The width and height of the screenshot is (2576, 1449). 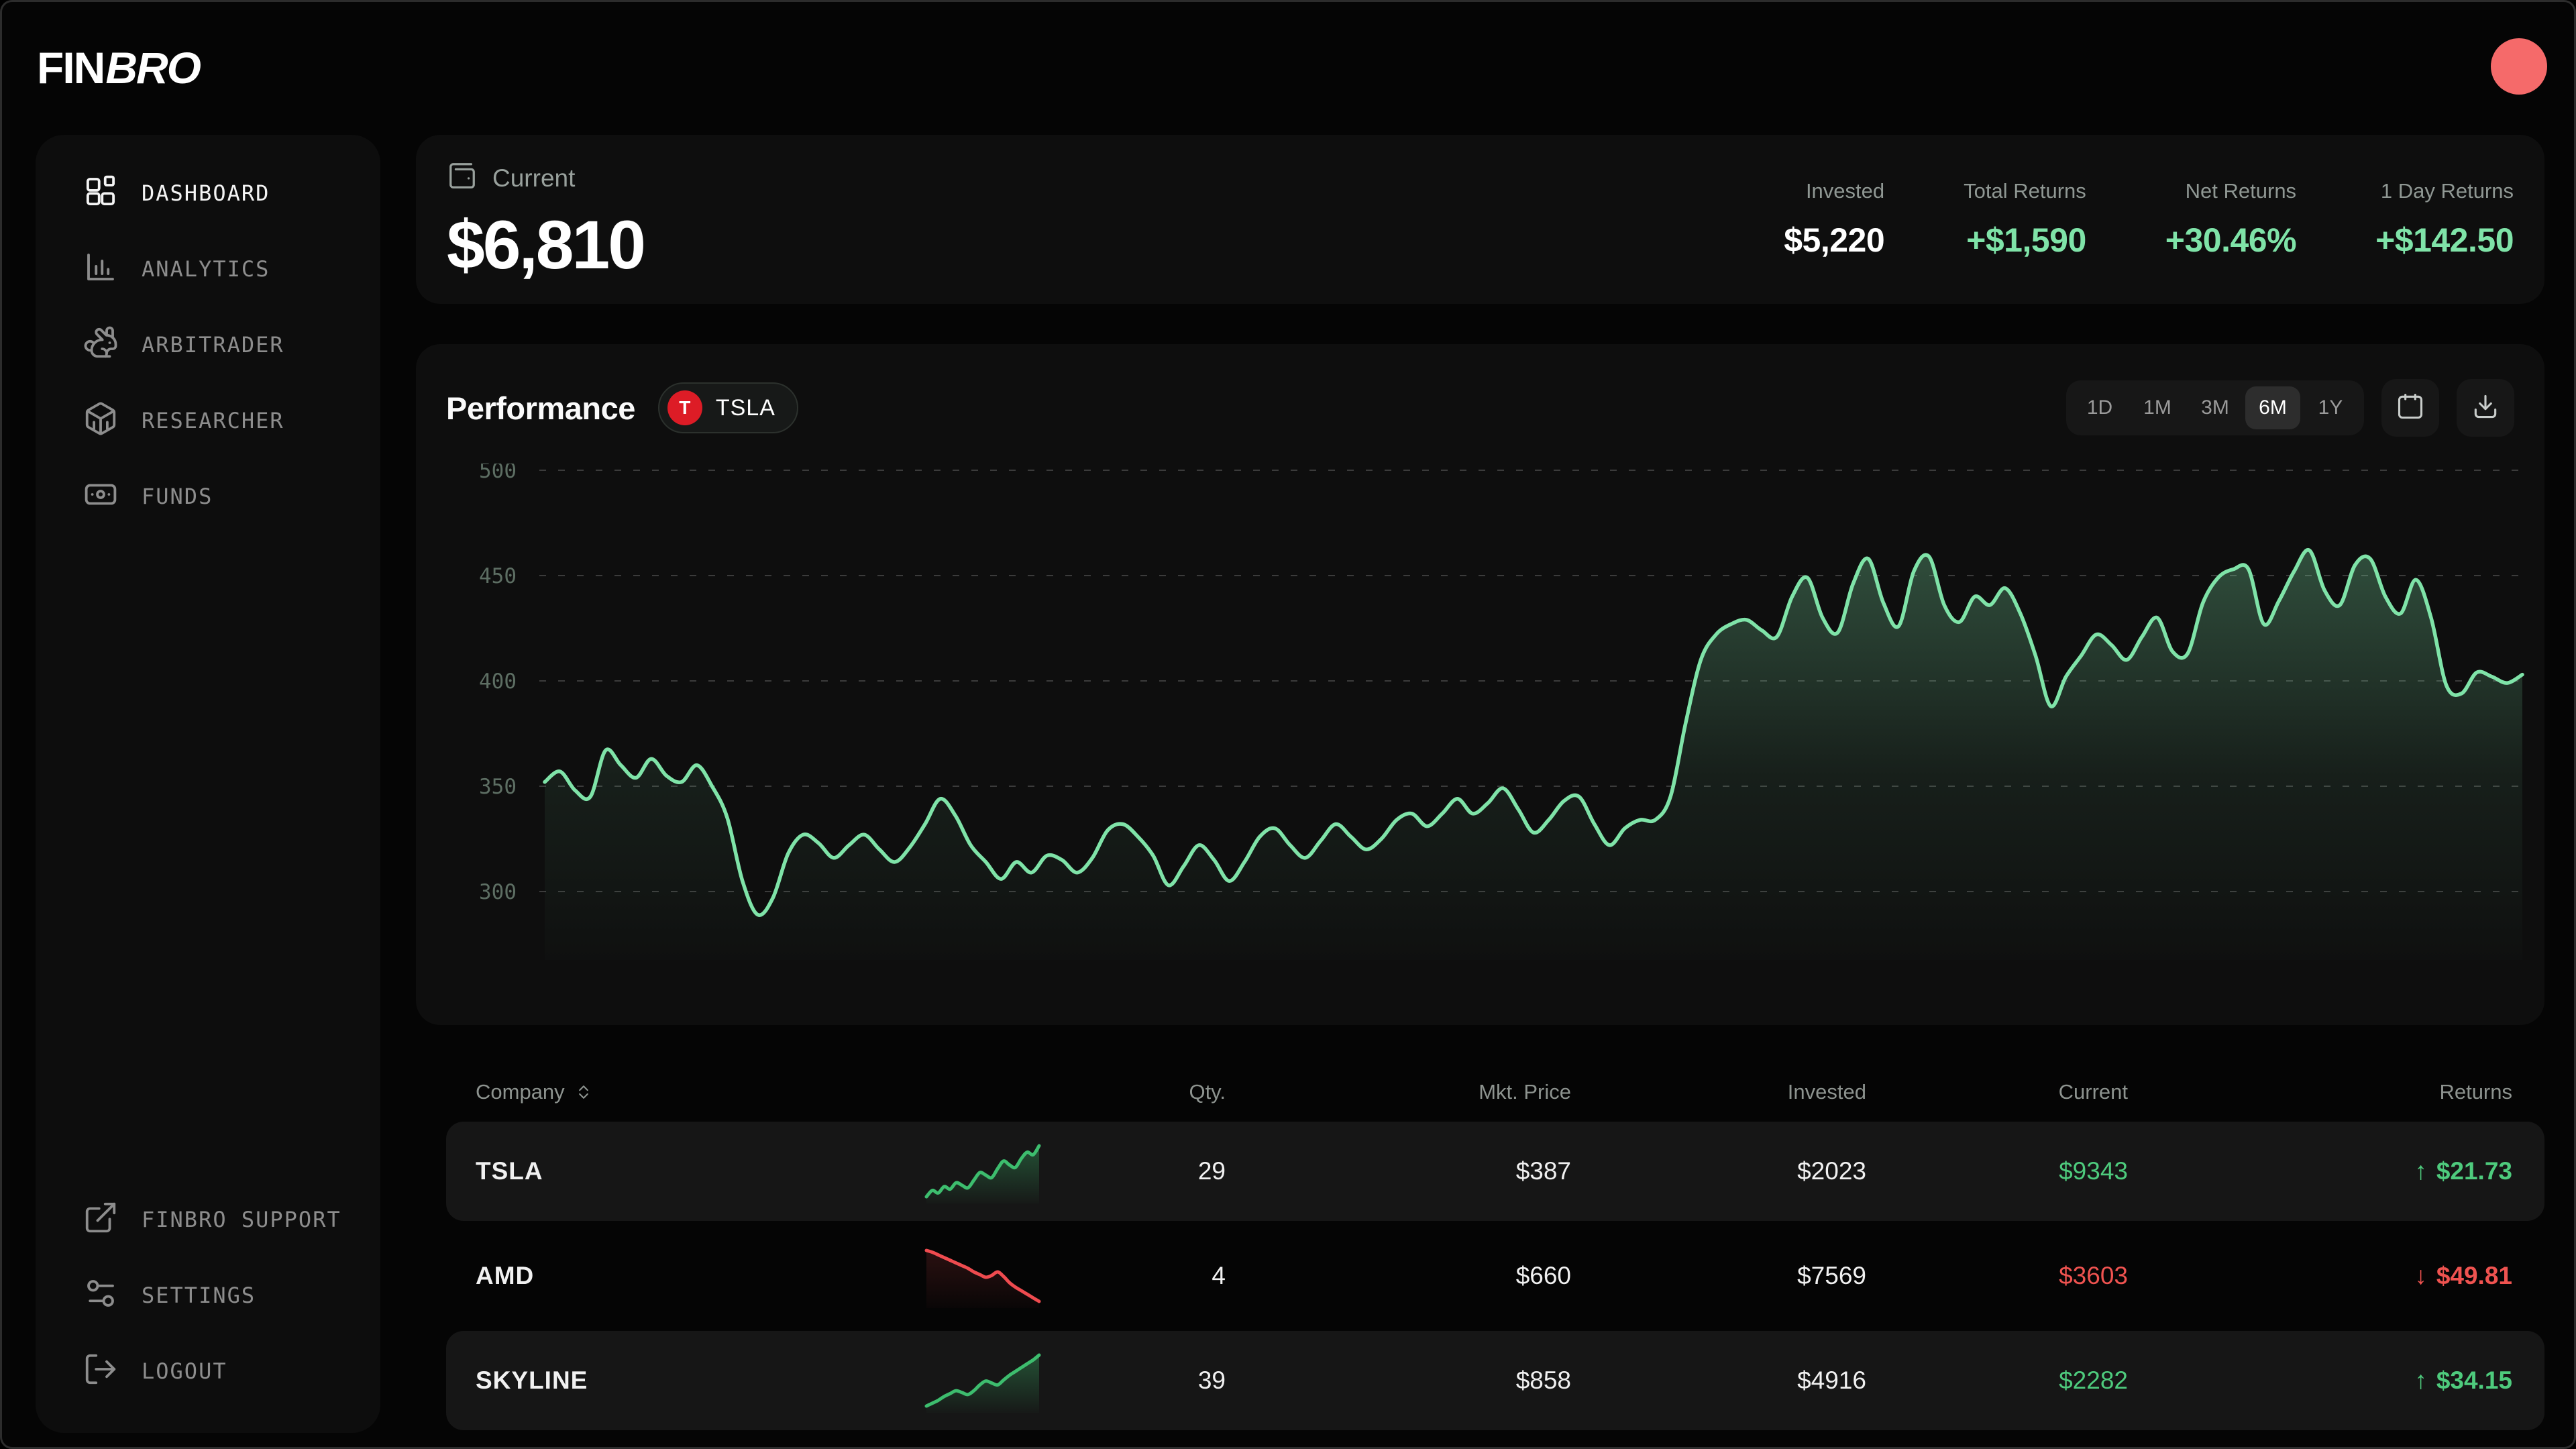 I want to click on sidebar-item-finbro-support: FINBRO SUPPORT, so click(x=208, y=1219).